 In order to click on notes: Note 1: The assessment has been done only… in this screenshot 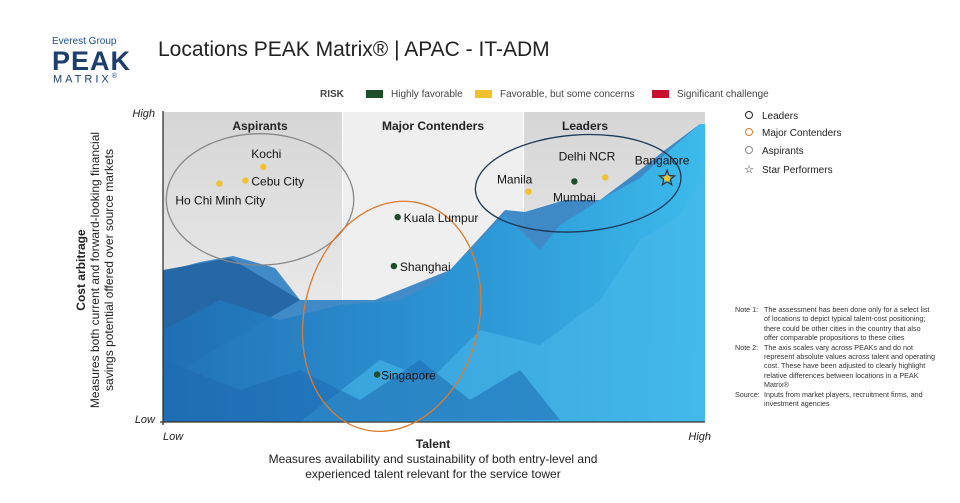, I will do `click(835, 356)`.